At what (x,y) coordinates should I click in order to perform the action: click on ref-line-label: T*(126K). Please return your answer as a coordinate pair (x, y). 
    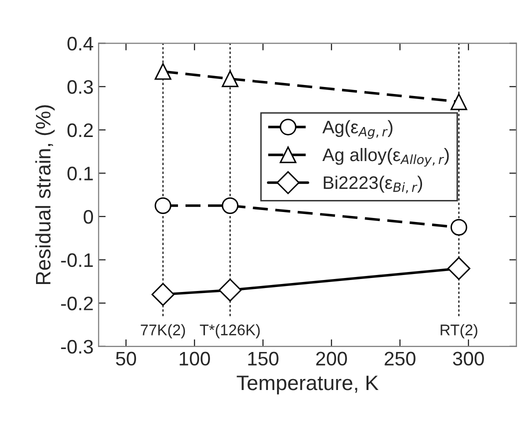
    Looking at the image, I should click on (230, 331).